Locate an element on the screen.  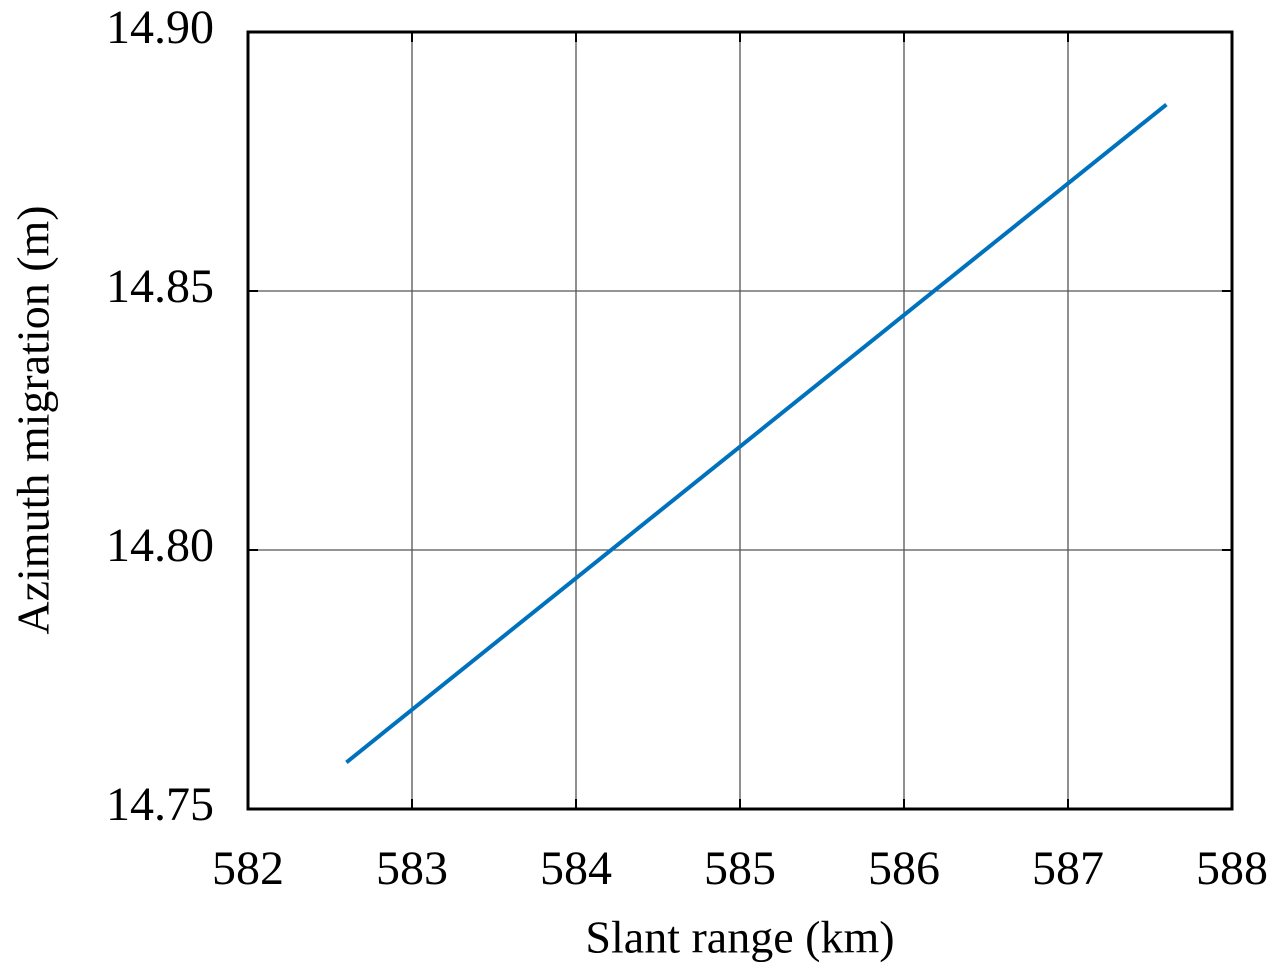
x-tick-label: 582 is located at coordinates (248, 868).